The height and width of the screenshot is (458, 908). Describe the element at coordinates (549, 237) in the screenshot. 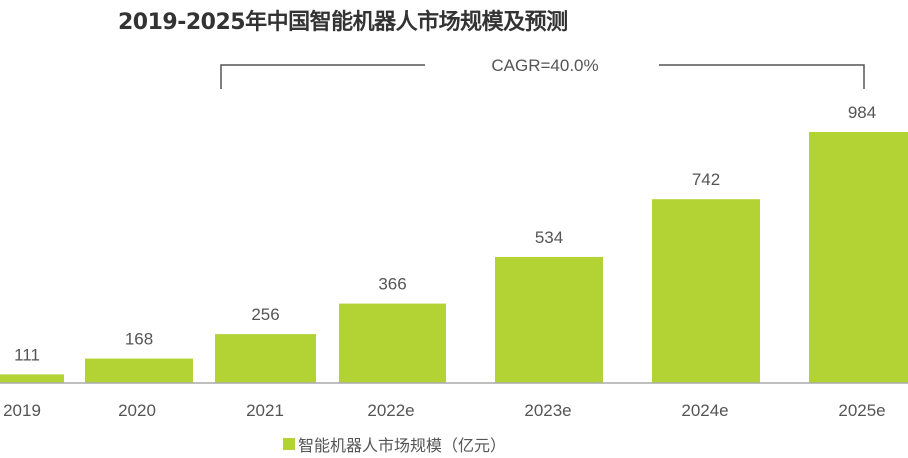

I see `data-label: 534` at that location.